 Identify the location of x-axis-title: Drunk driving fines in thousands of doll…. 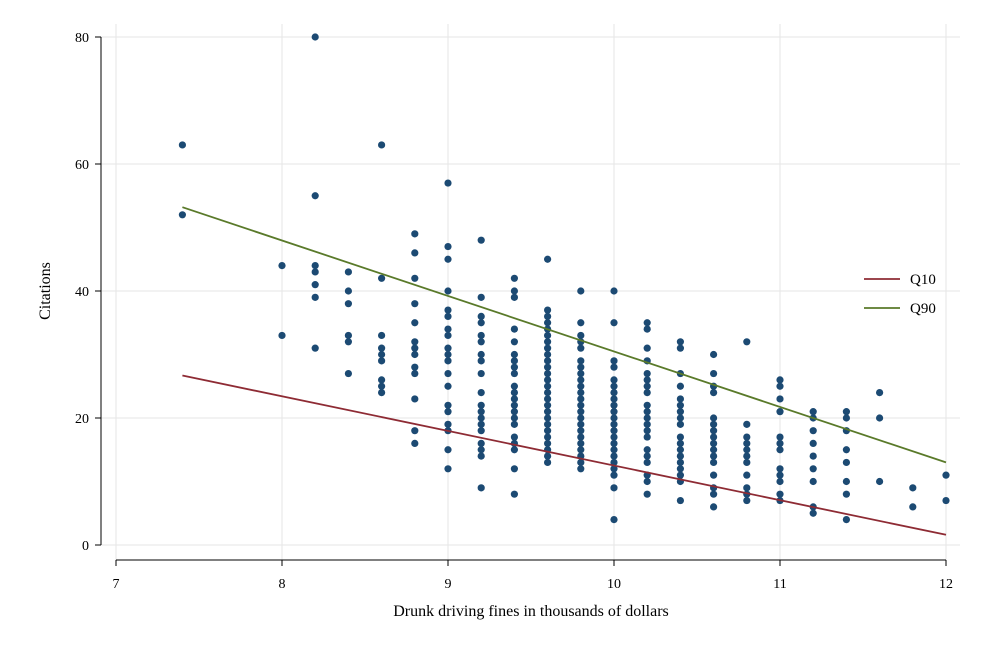
(531, 611).